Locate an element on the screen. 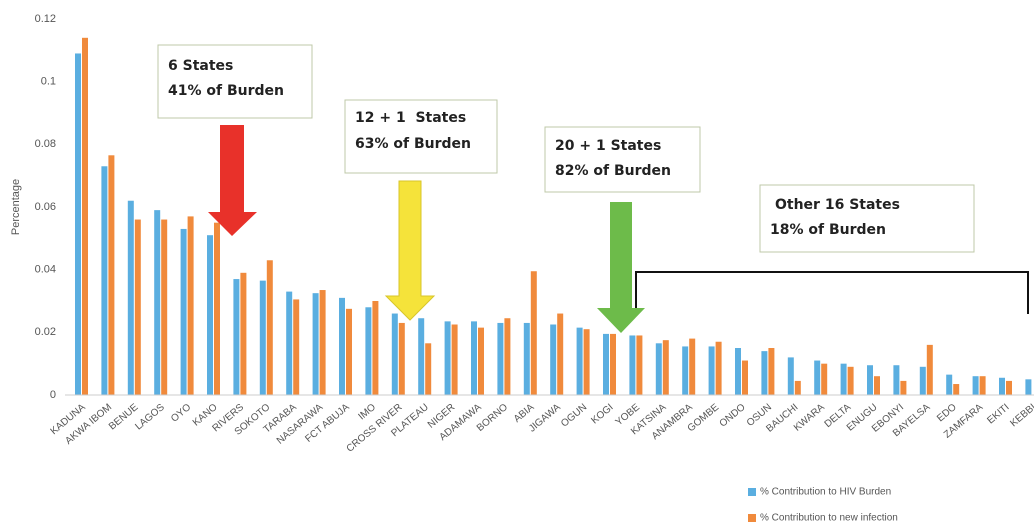 The image size is (1034, 525). y-tick-label: 0.12 is located at coordinates (45, 19).